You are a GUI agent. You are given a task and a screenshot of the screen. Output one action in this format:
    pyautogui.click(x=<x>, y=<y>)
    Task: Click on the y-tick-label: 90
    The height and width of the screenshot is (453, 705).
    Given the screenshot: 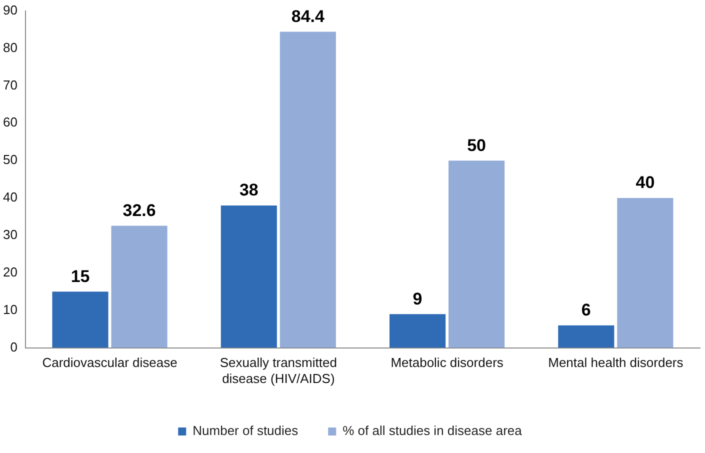 What is the action you would take?
    pyautogui.click(x=10, y=10)
    